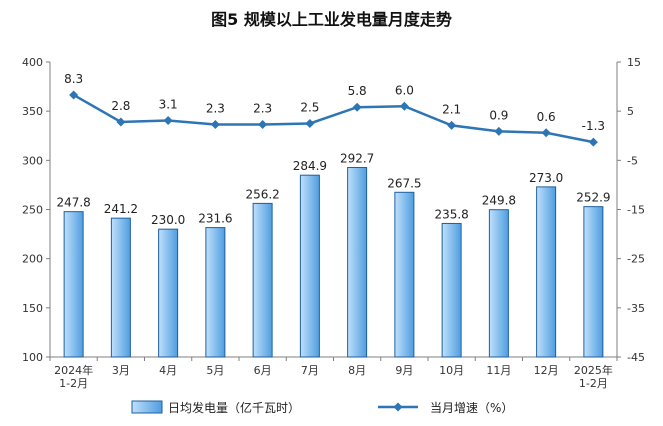 The image size is (663, 426). What do you see at coordinates (32, 210) in the screenshot?
I see `y-left-tick-label: 250` at bounding box center [32, 210].